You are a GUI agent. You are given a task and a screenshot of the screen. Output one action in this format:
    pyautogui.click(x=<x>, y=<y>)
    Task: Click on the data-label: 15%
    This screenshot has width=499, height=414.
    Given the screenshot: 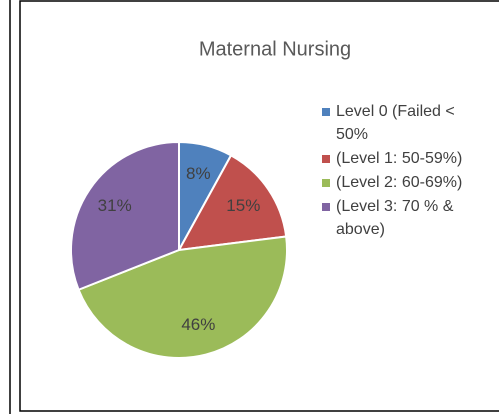 What is the action you would take?
    pyautogui.click(x=243, y=205)
    